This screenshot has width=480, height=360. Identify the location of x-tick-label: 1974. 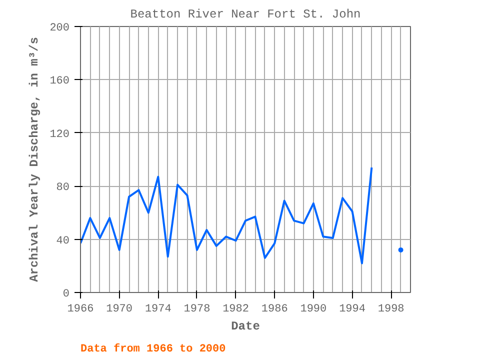
(158, 310).